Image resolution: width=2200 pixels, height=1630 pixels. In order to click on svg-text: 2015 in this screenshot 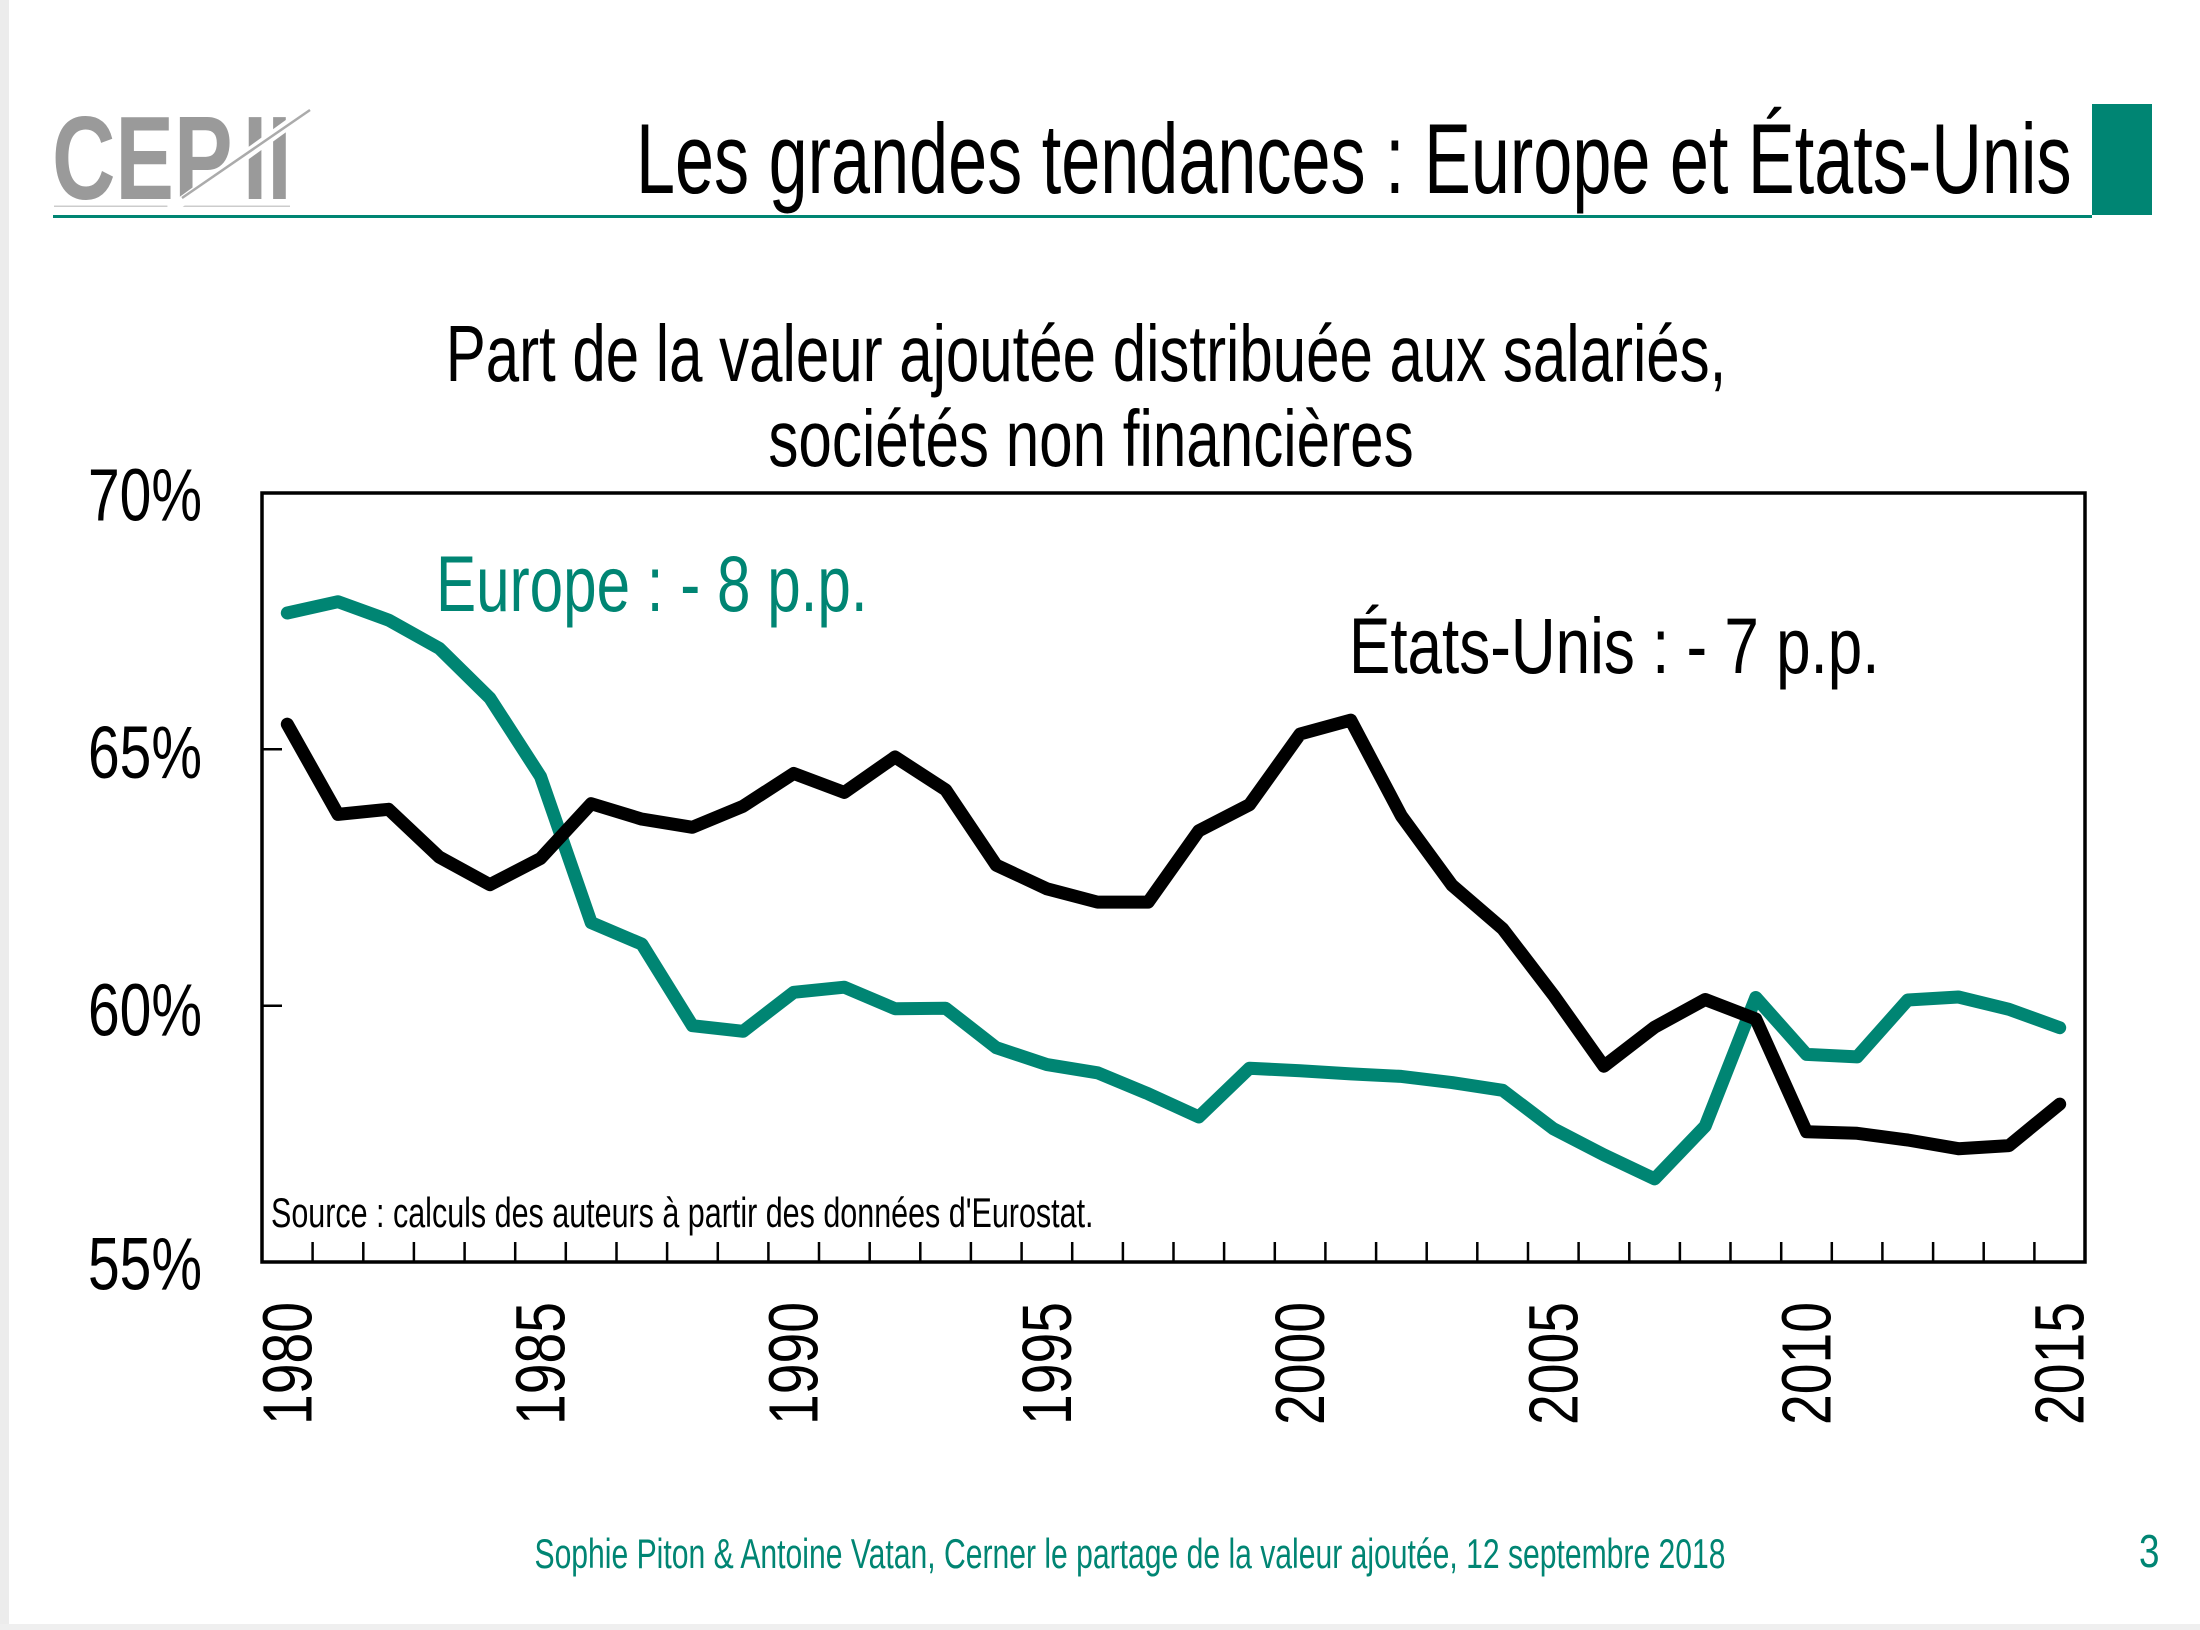, I will do `click(2061, 1363)`.